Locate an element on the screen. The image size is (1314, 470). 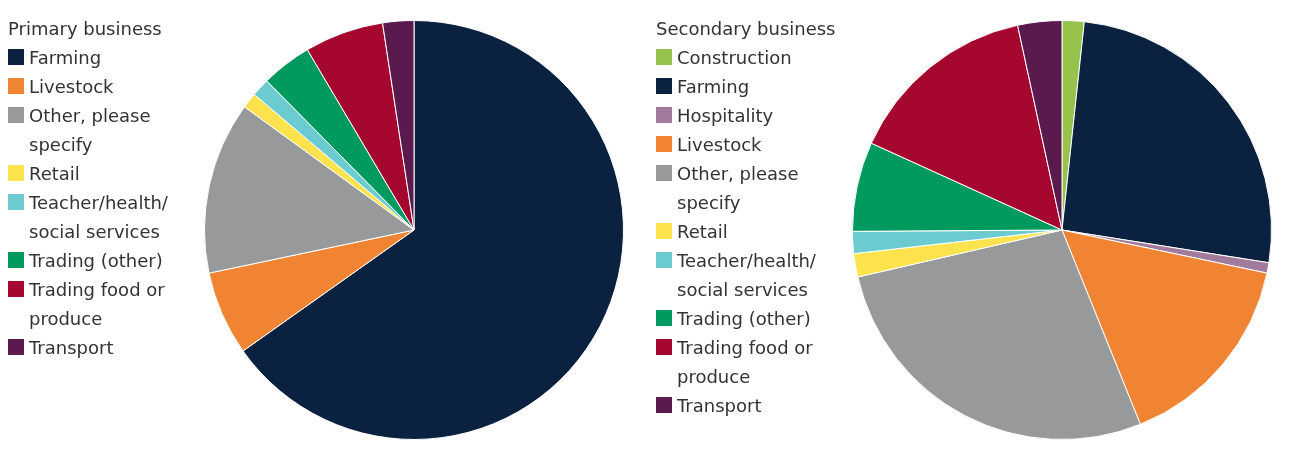
legend-title: Secondary business is located at coordinates (746, 29).